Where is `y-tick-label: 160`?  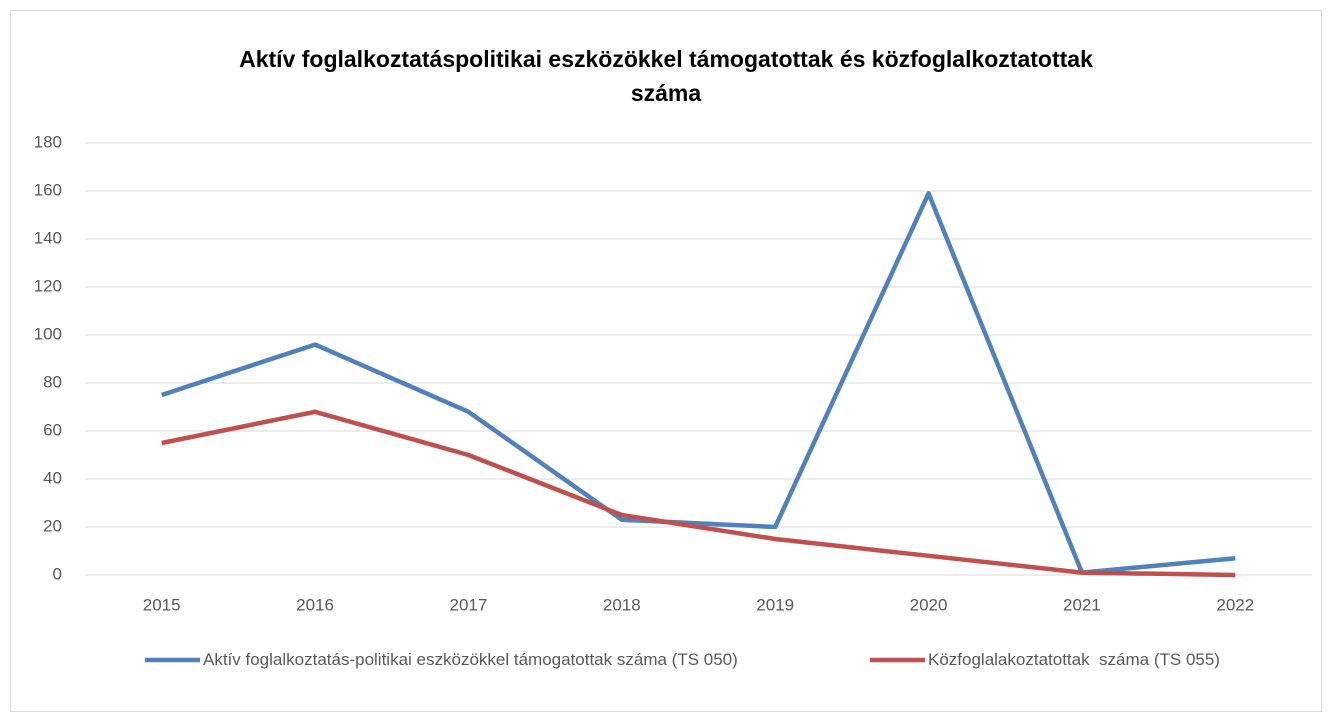 y-tick-label: 160 is located at coordinates (48, 189).